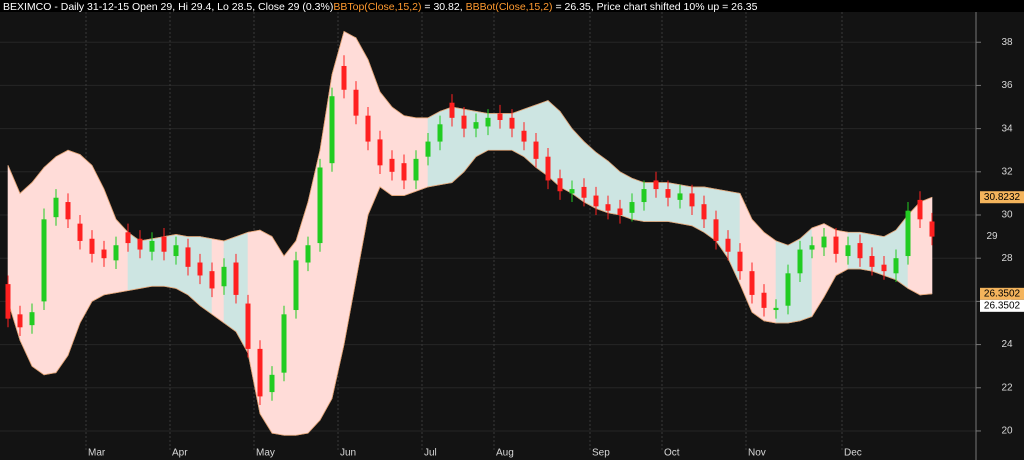 This screenshot has width=1024, height=460. I want to click on axis-marker-label: 30.8232, so click(1002, 197).